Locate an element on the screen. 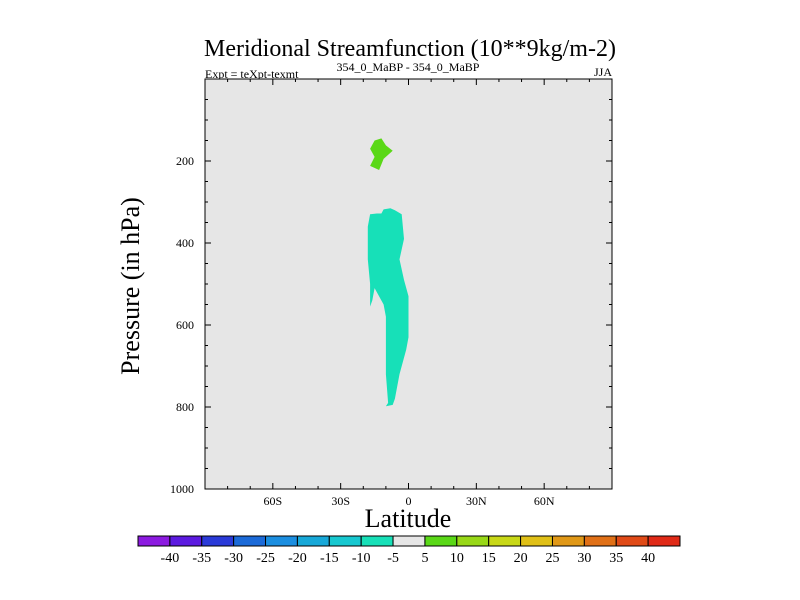 This screenshot has height=600, width=800. y-tick-label: 400 is located at coordinates (185, 243).